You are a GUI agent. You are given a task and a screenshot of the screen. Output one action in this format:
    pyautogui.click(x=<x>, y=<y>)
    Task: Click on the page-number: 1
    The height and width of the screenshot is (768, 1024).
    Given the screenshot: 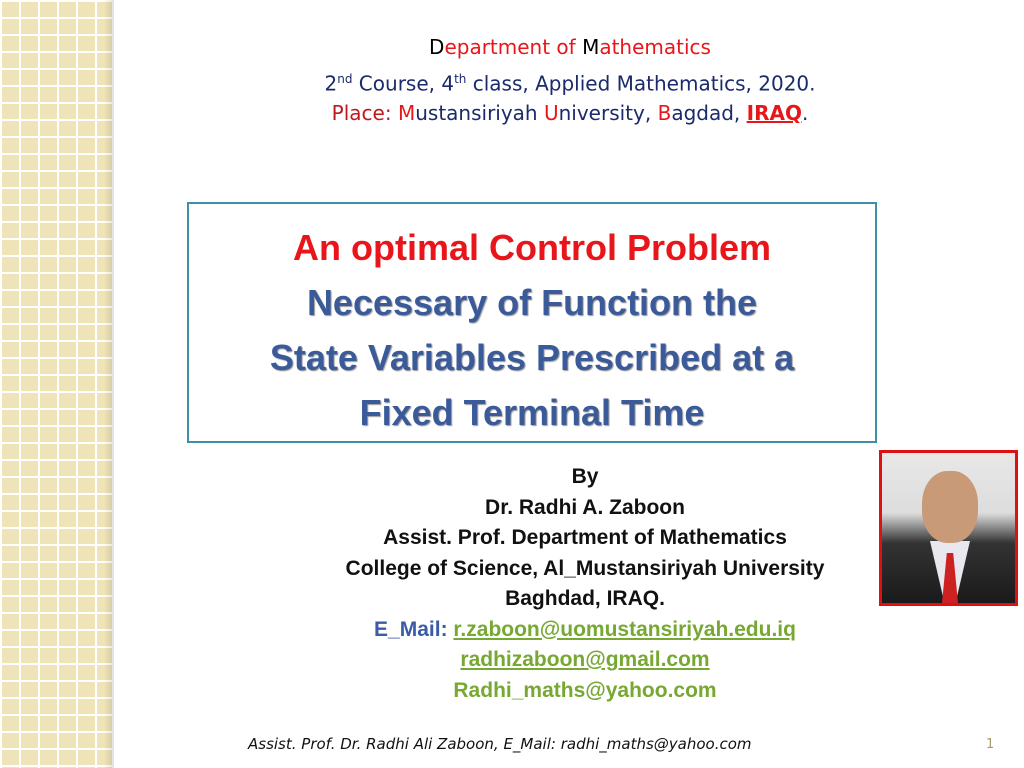 What is the action you would take?
    pyautogui.click(x=990, y=744)
    